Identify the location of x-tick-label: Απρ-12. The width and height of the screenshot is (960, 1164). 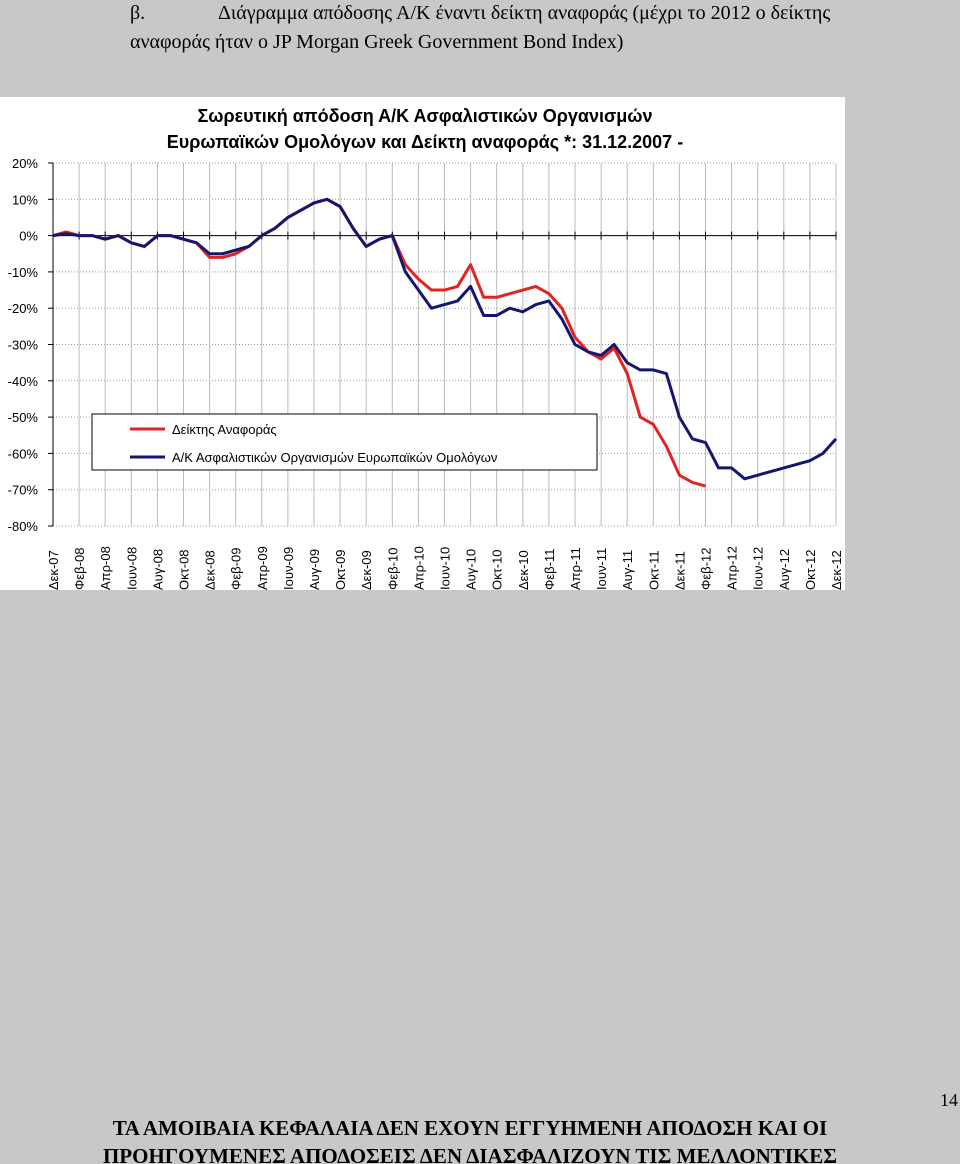
(732, 568).